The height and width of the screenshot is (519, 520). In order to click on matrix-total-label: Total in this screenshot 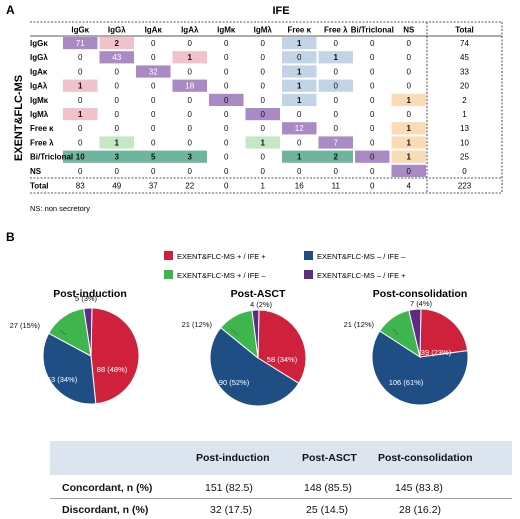, I will do `click(39, 186)`.